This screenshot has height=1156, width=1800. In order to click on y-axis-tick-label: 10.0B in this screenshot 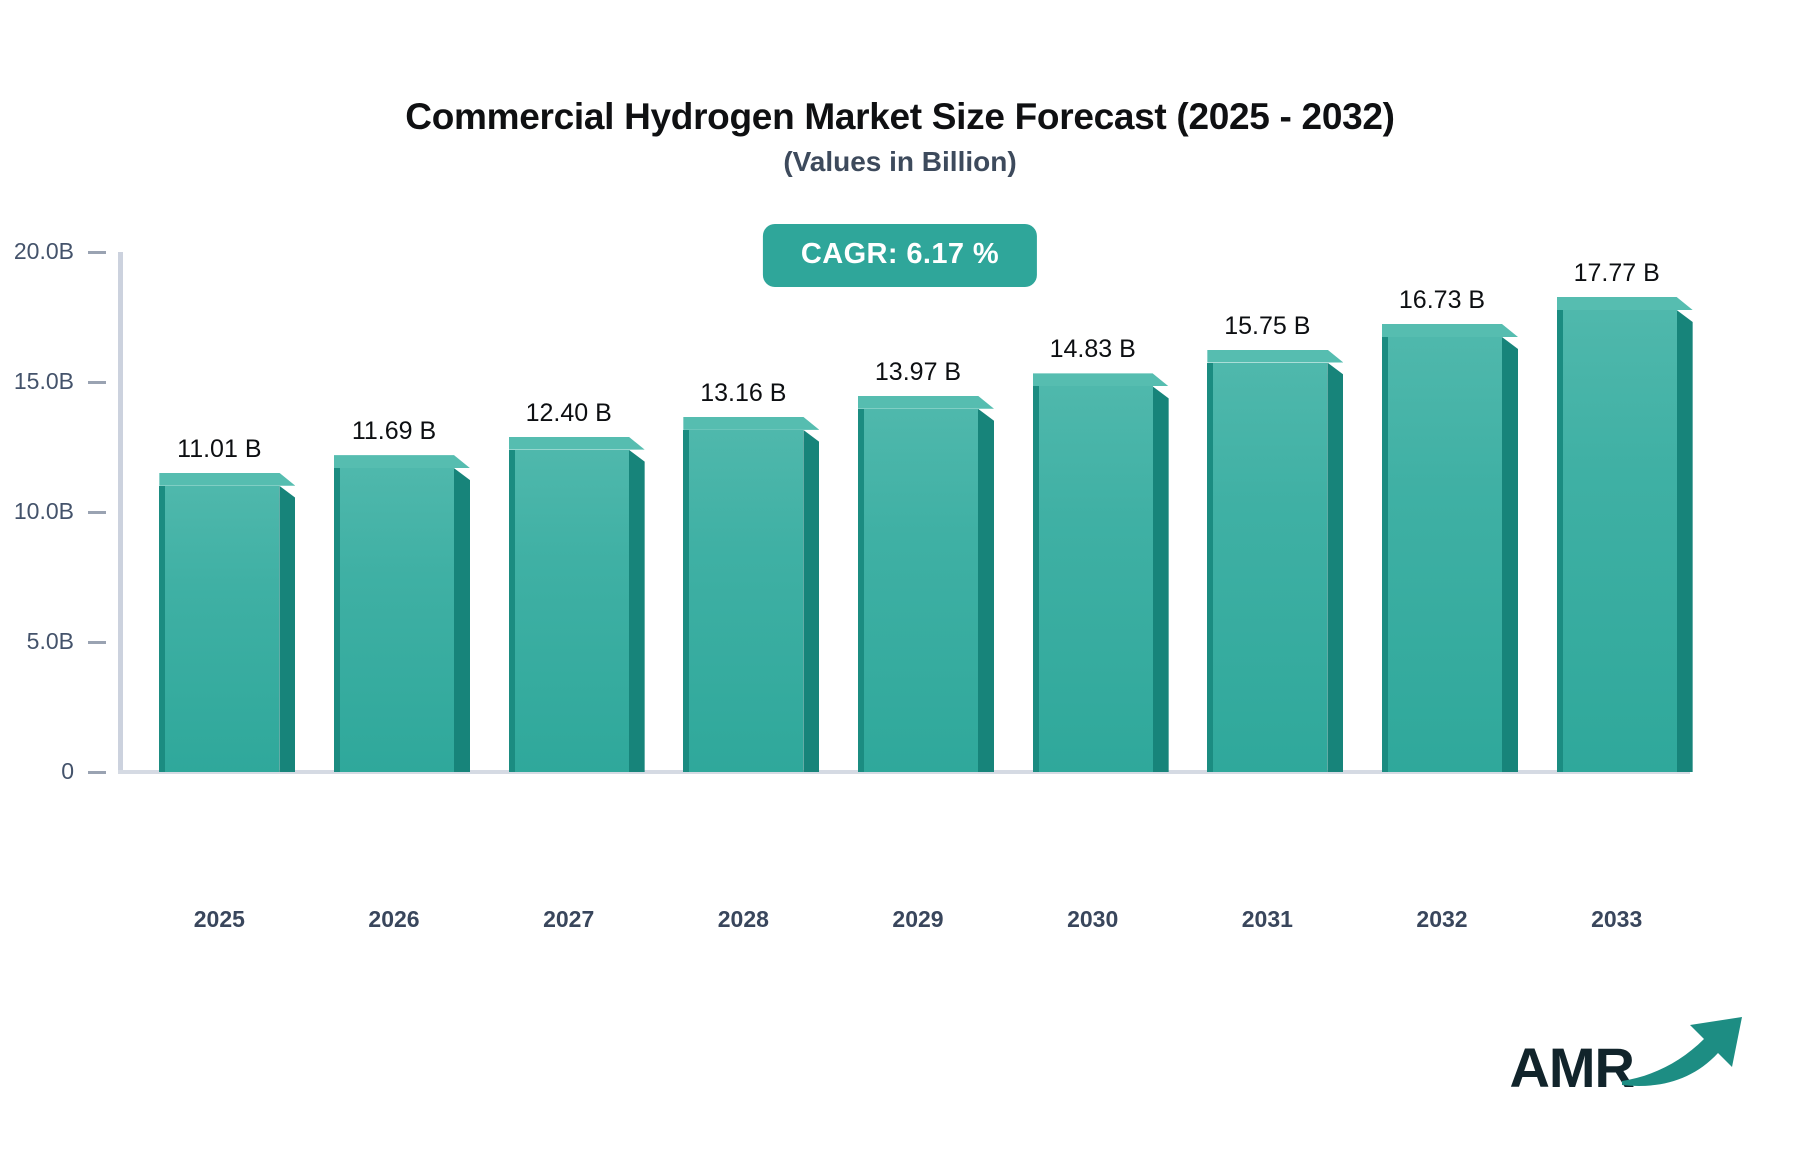, I will do `click(43, 510)`.